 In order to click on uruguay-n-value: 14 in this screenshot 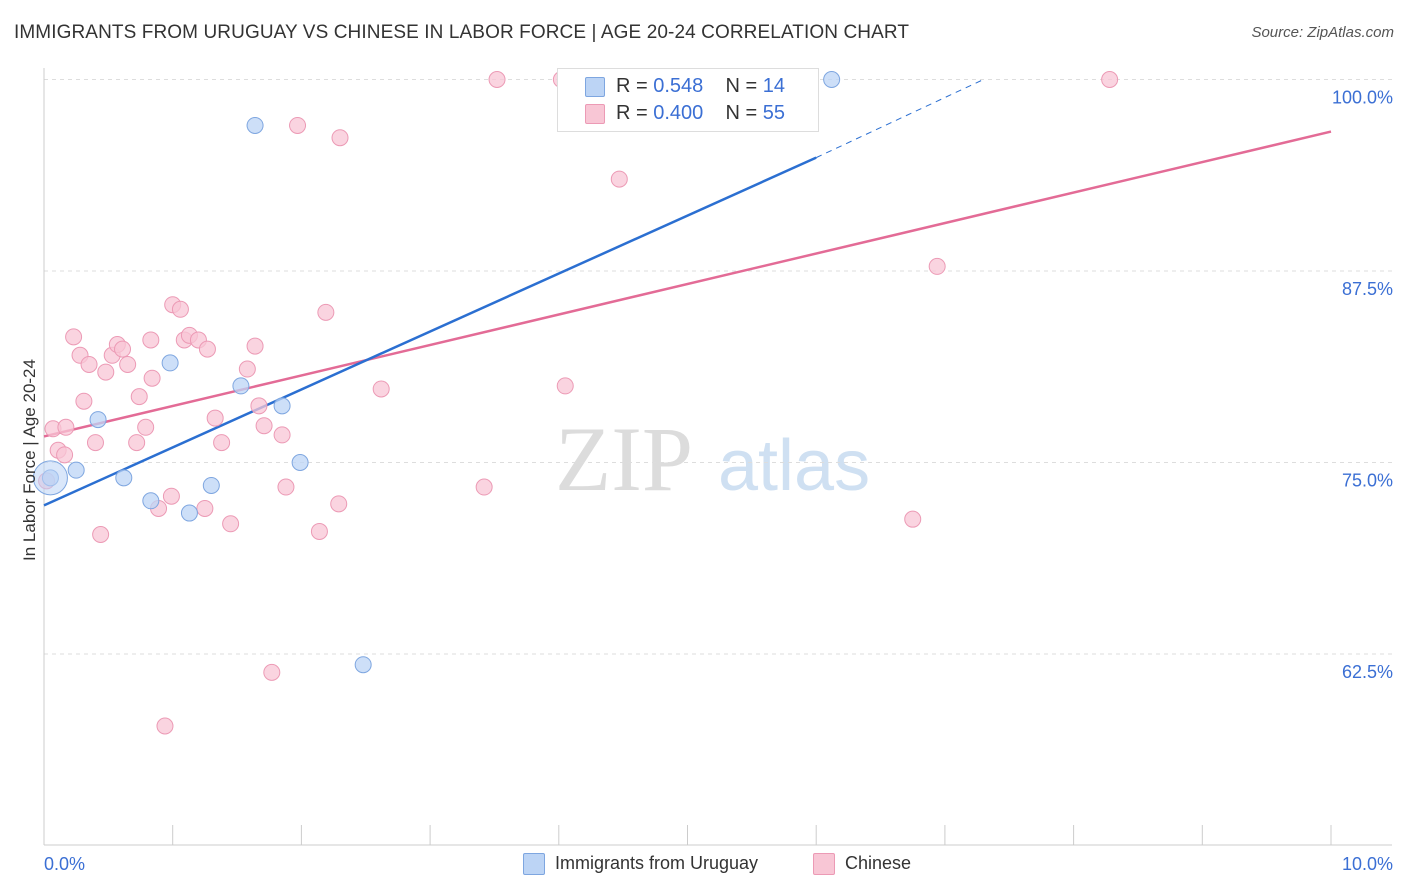, I will do `click(774, 86)`.